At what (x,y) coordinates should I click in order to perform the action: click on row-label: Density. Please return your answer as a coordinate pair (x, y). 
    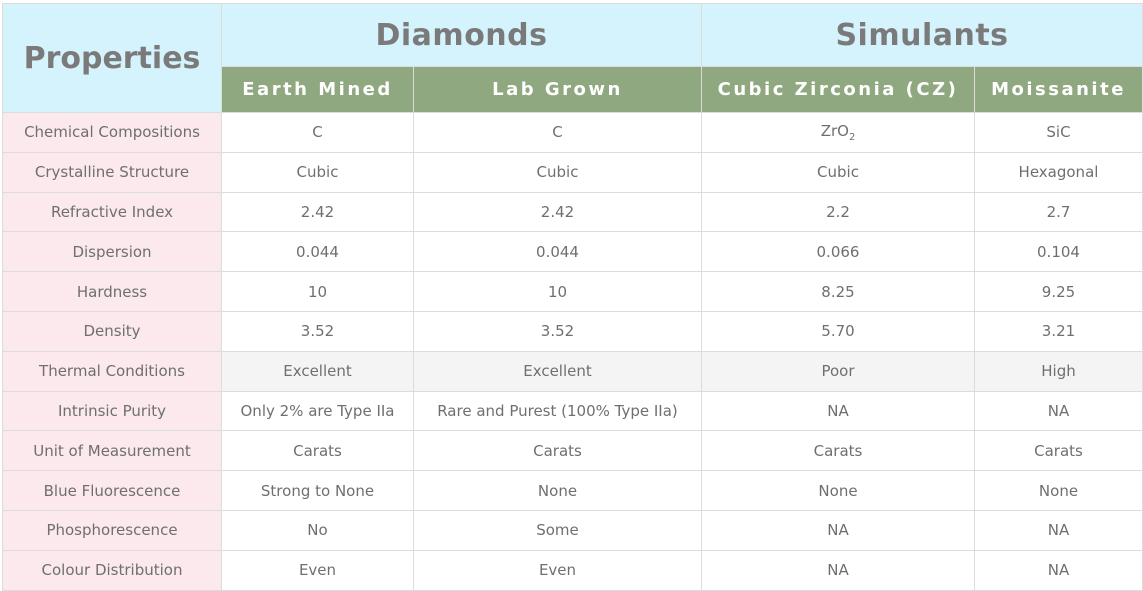
    Looking at the image, I should click on (112, 331).